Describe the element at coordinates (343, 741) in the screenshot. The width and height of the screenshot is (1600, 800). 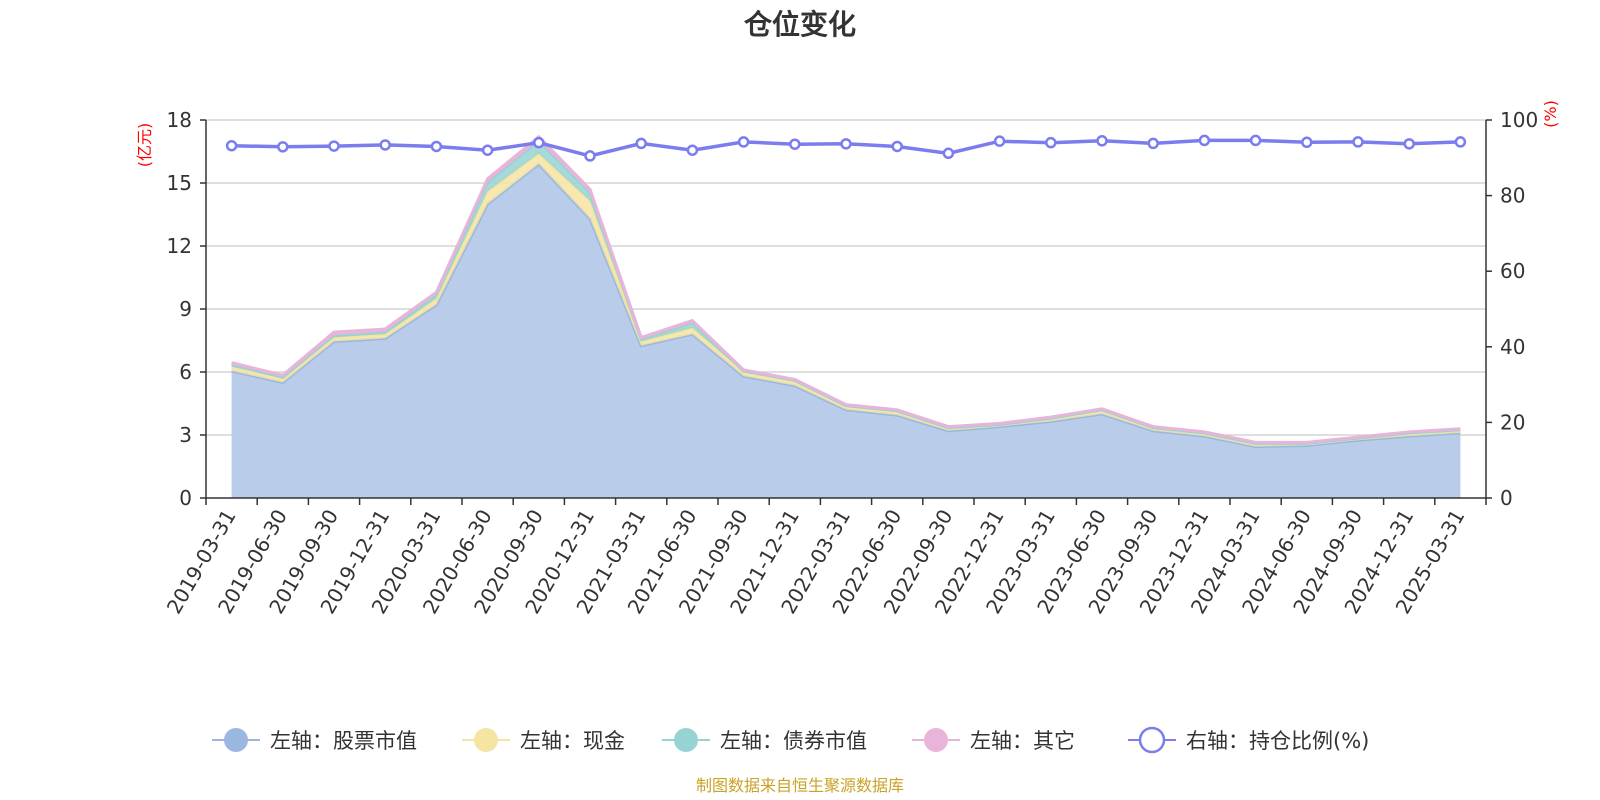
I see `legend-label: 左轴：股票市值` at that location.